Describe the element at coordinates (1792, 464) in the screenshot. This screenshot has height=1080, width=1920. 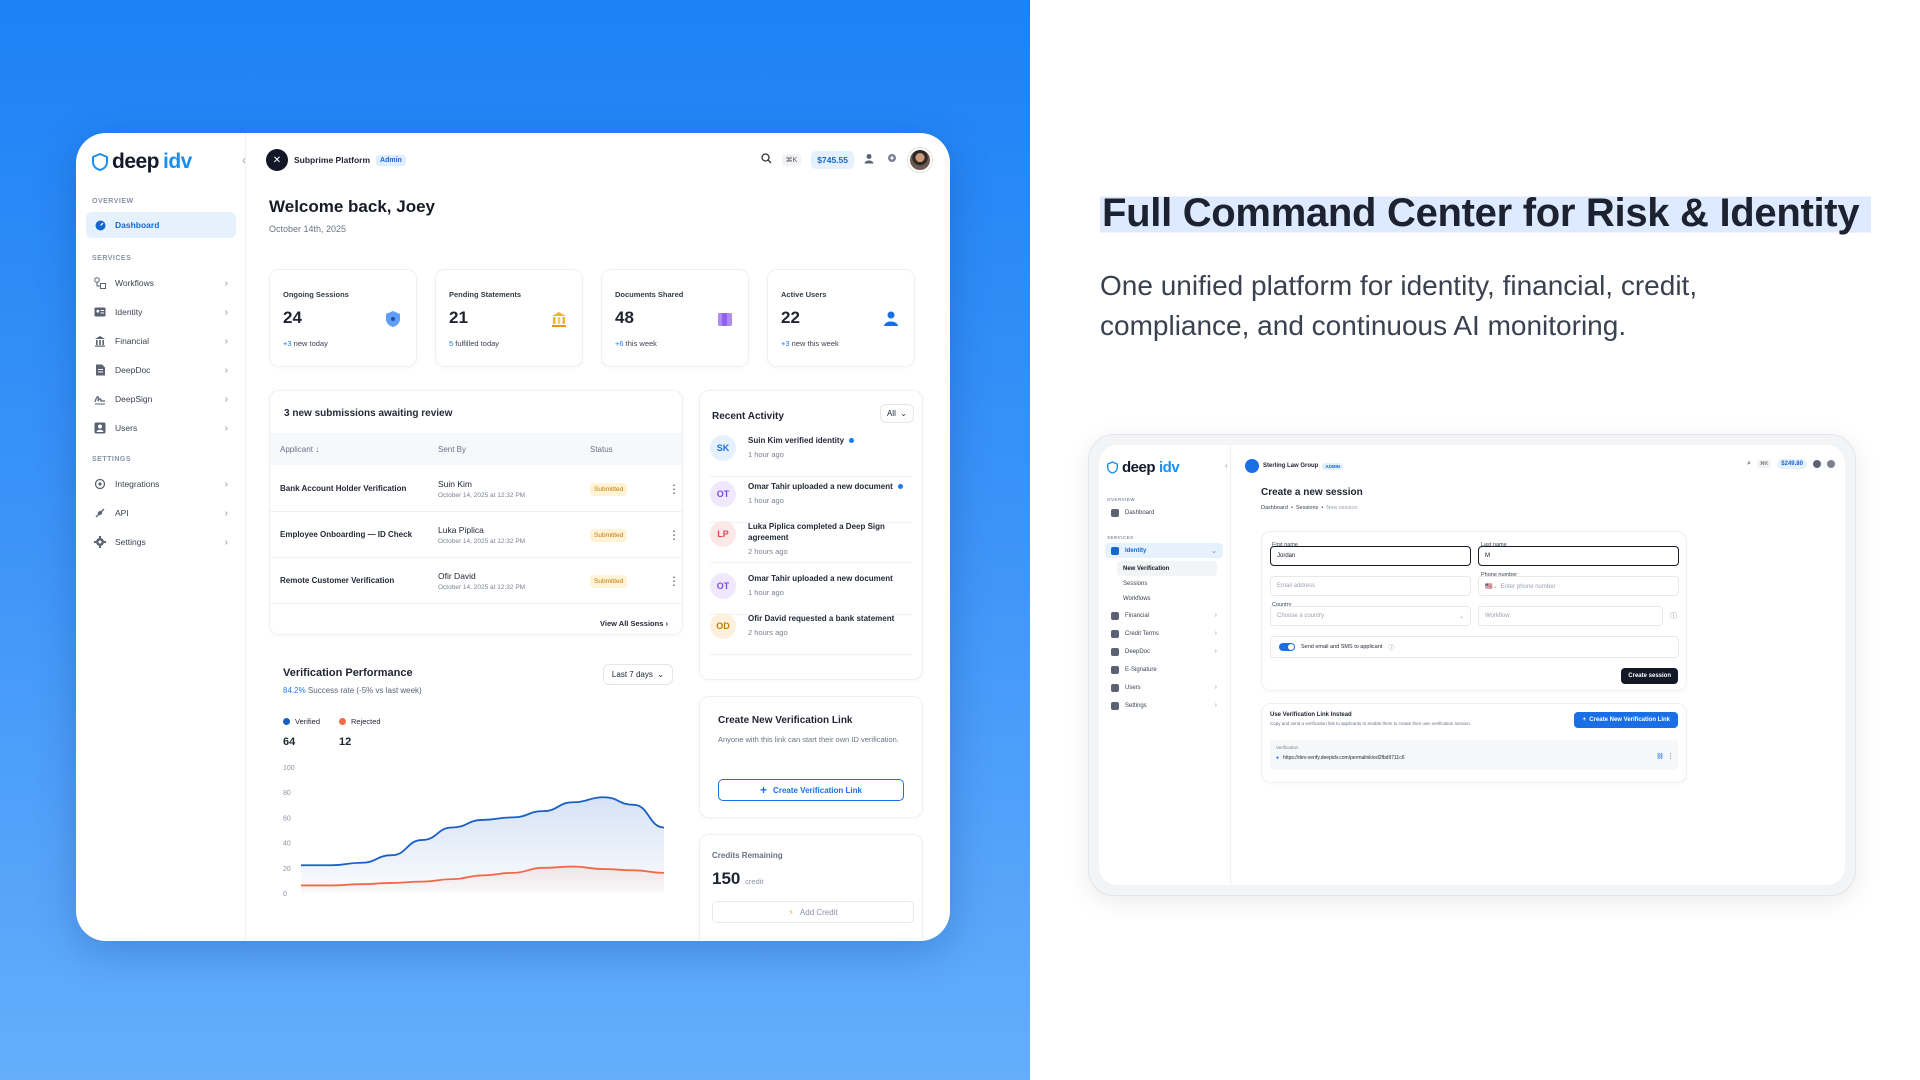
I see `balance-button: $249.80` at that location.